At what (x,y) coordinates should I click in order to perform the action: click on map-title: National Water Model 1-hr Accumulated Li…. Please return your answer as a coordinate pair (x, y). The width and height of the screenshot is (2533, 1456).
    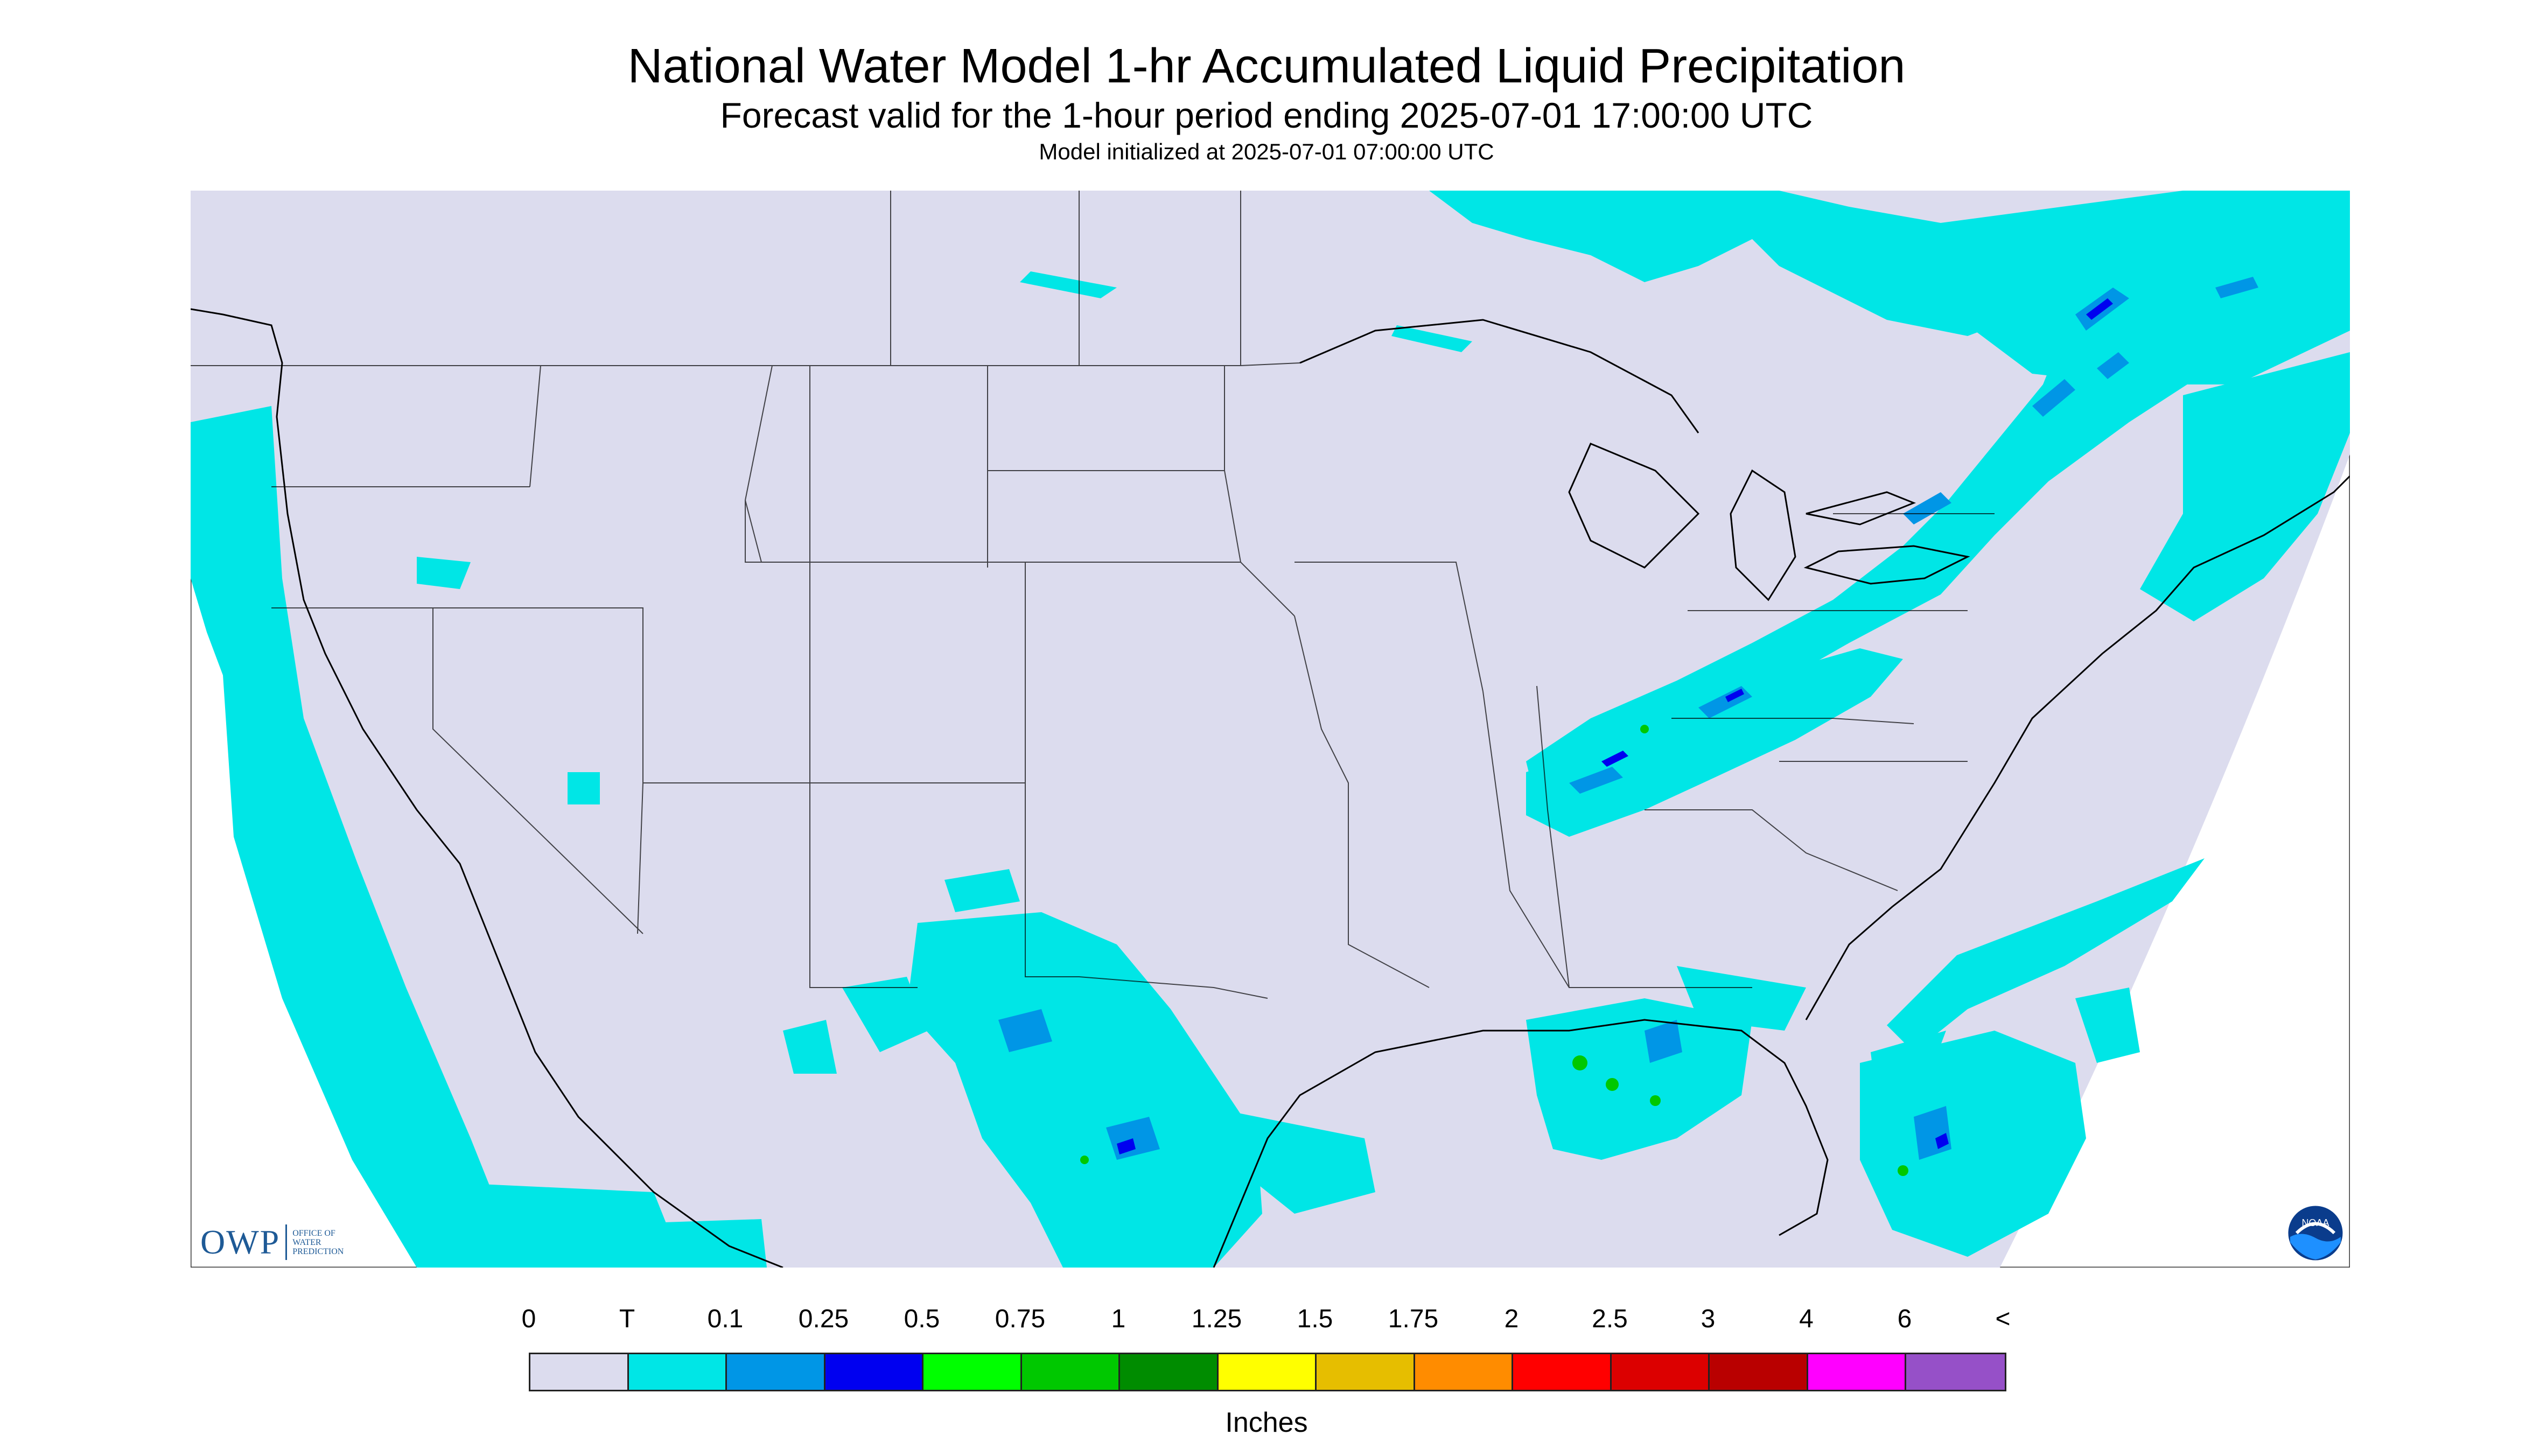
    Looking at the image, I should click on (1266, 66).